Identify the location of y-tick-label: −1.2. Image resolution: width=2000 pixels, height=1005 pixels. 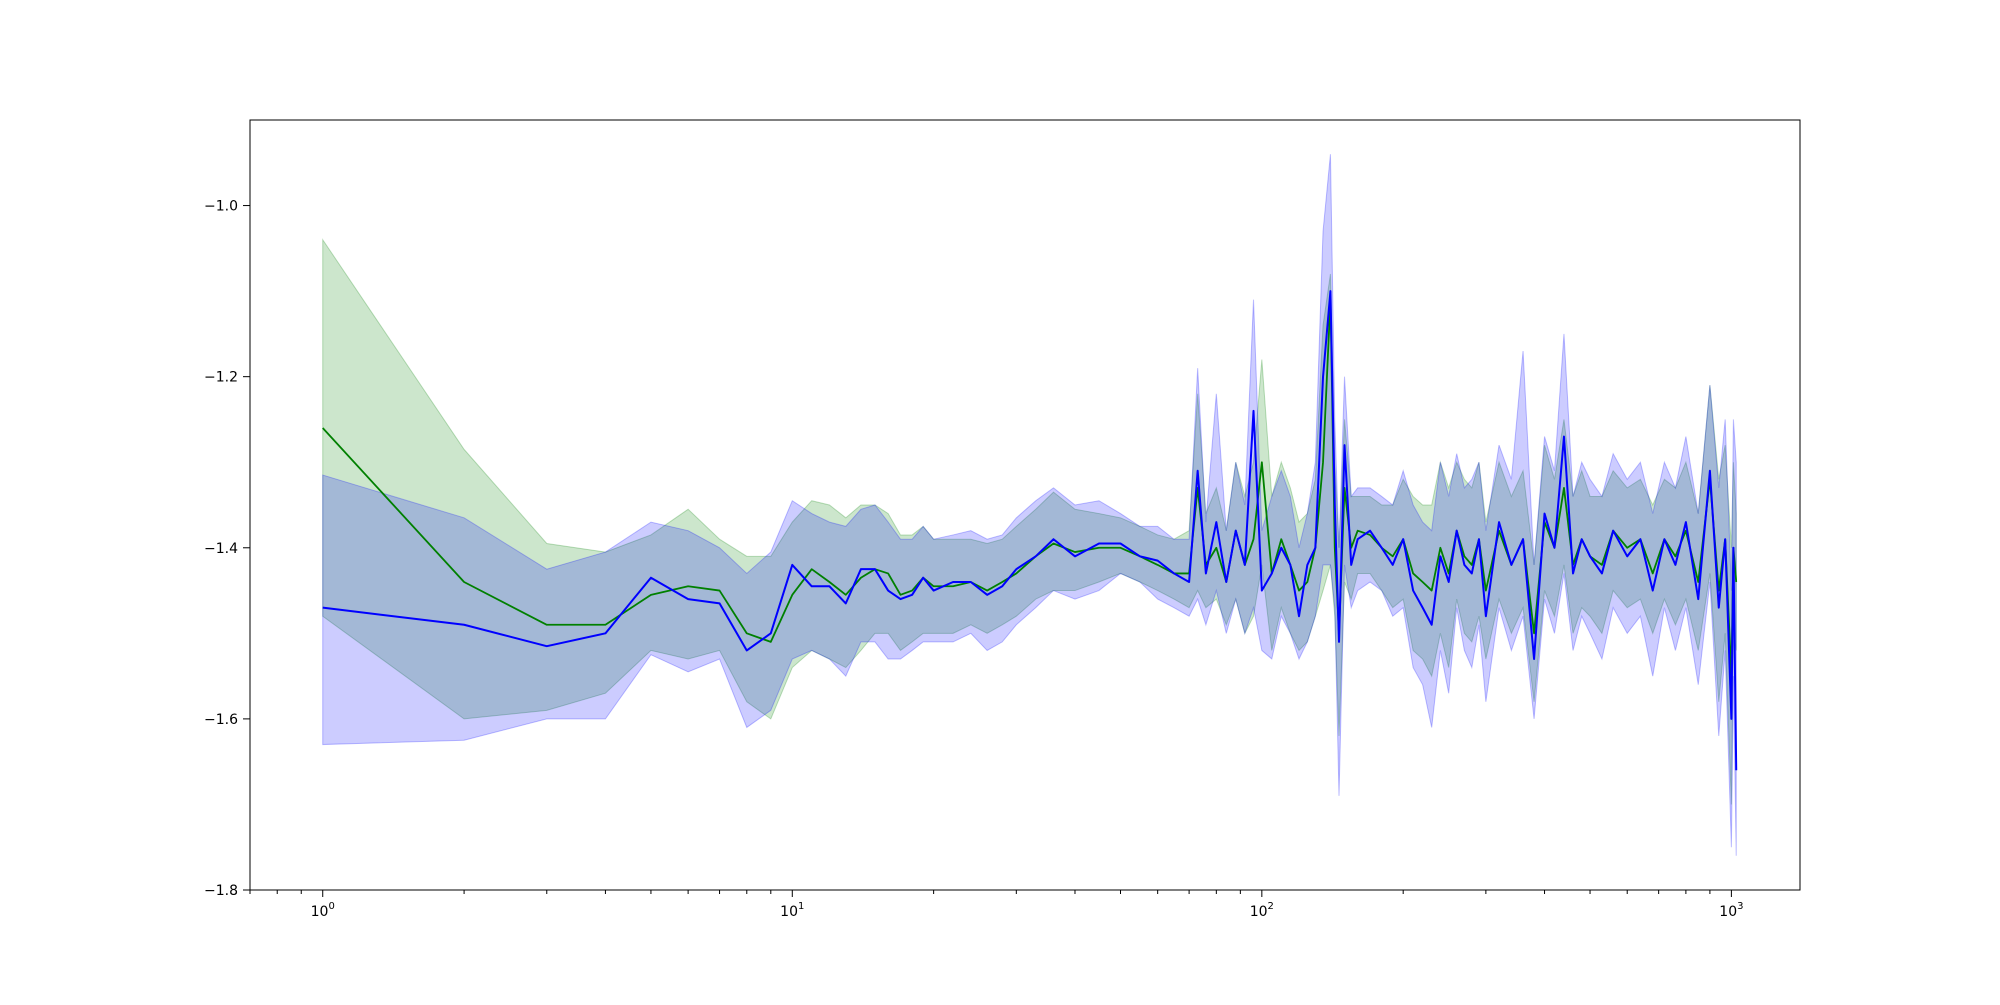
(221, 378).